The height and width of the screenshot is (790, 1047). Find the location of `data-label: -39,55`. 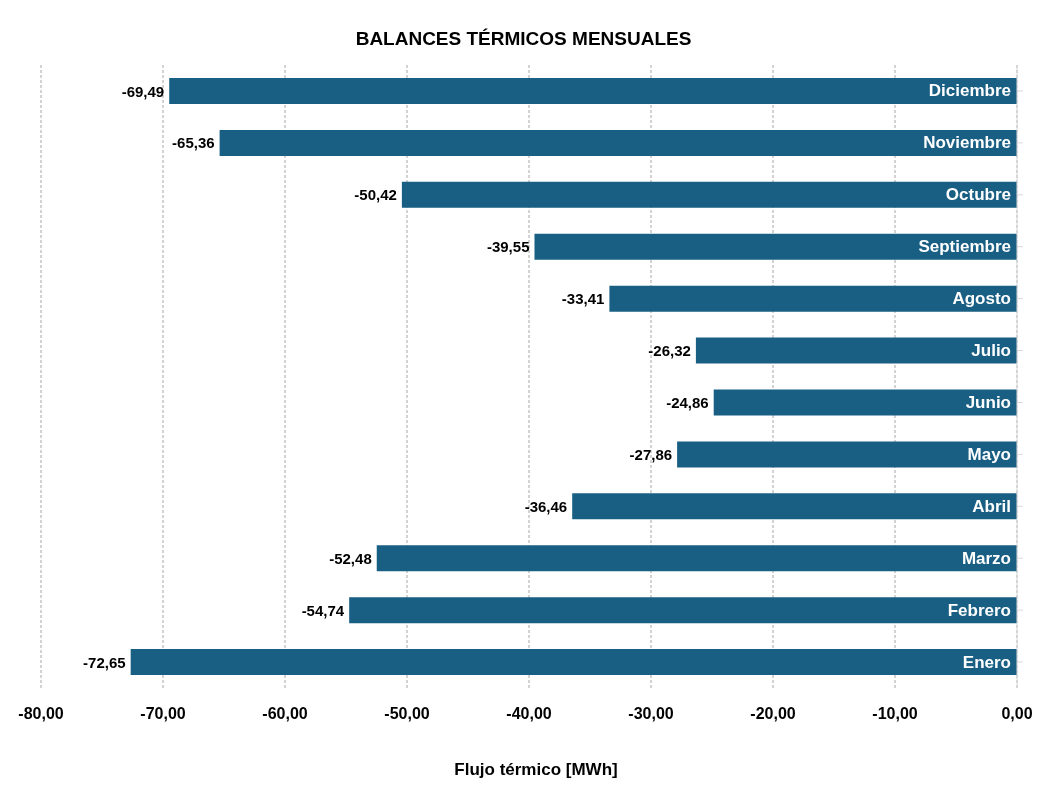

data-label: -39,55 is located at coordinates (508, 247).